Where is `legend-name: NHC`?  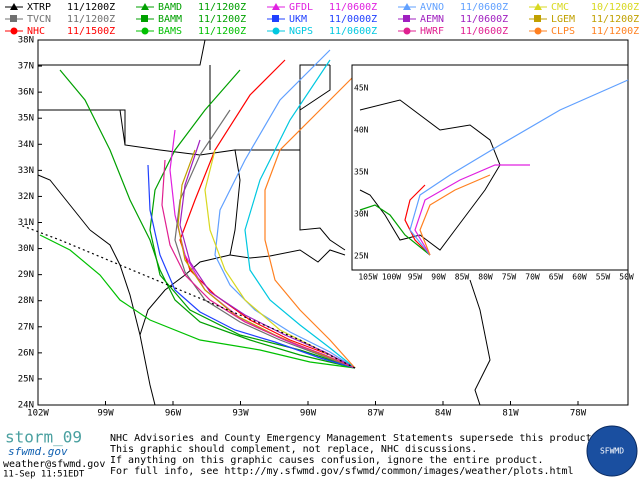 legend-name: NHC is located at coordinates (36, 31).